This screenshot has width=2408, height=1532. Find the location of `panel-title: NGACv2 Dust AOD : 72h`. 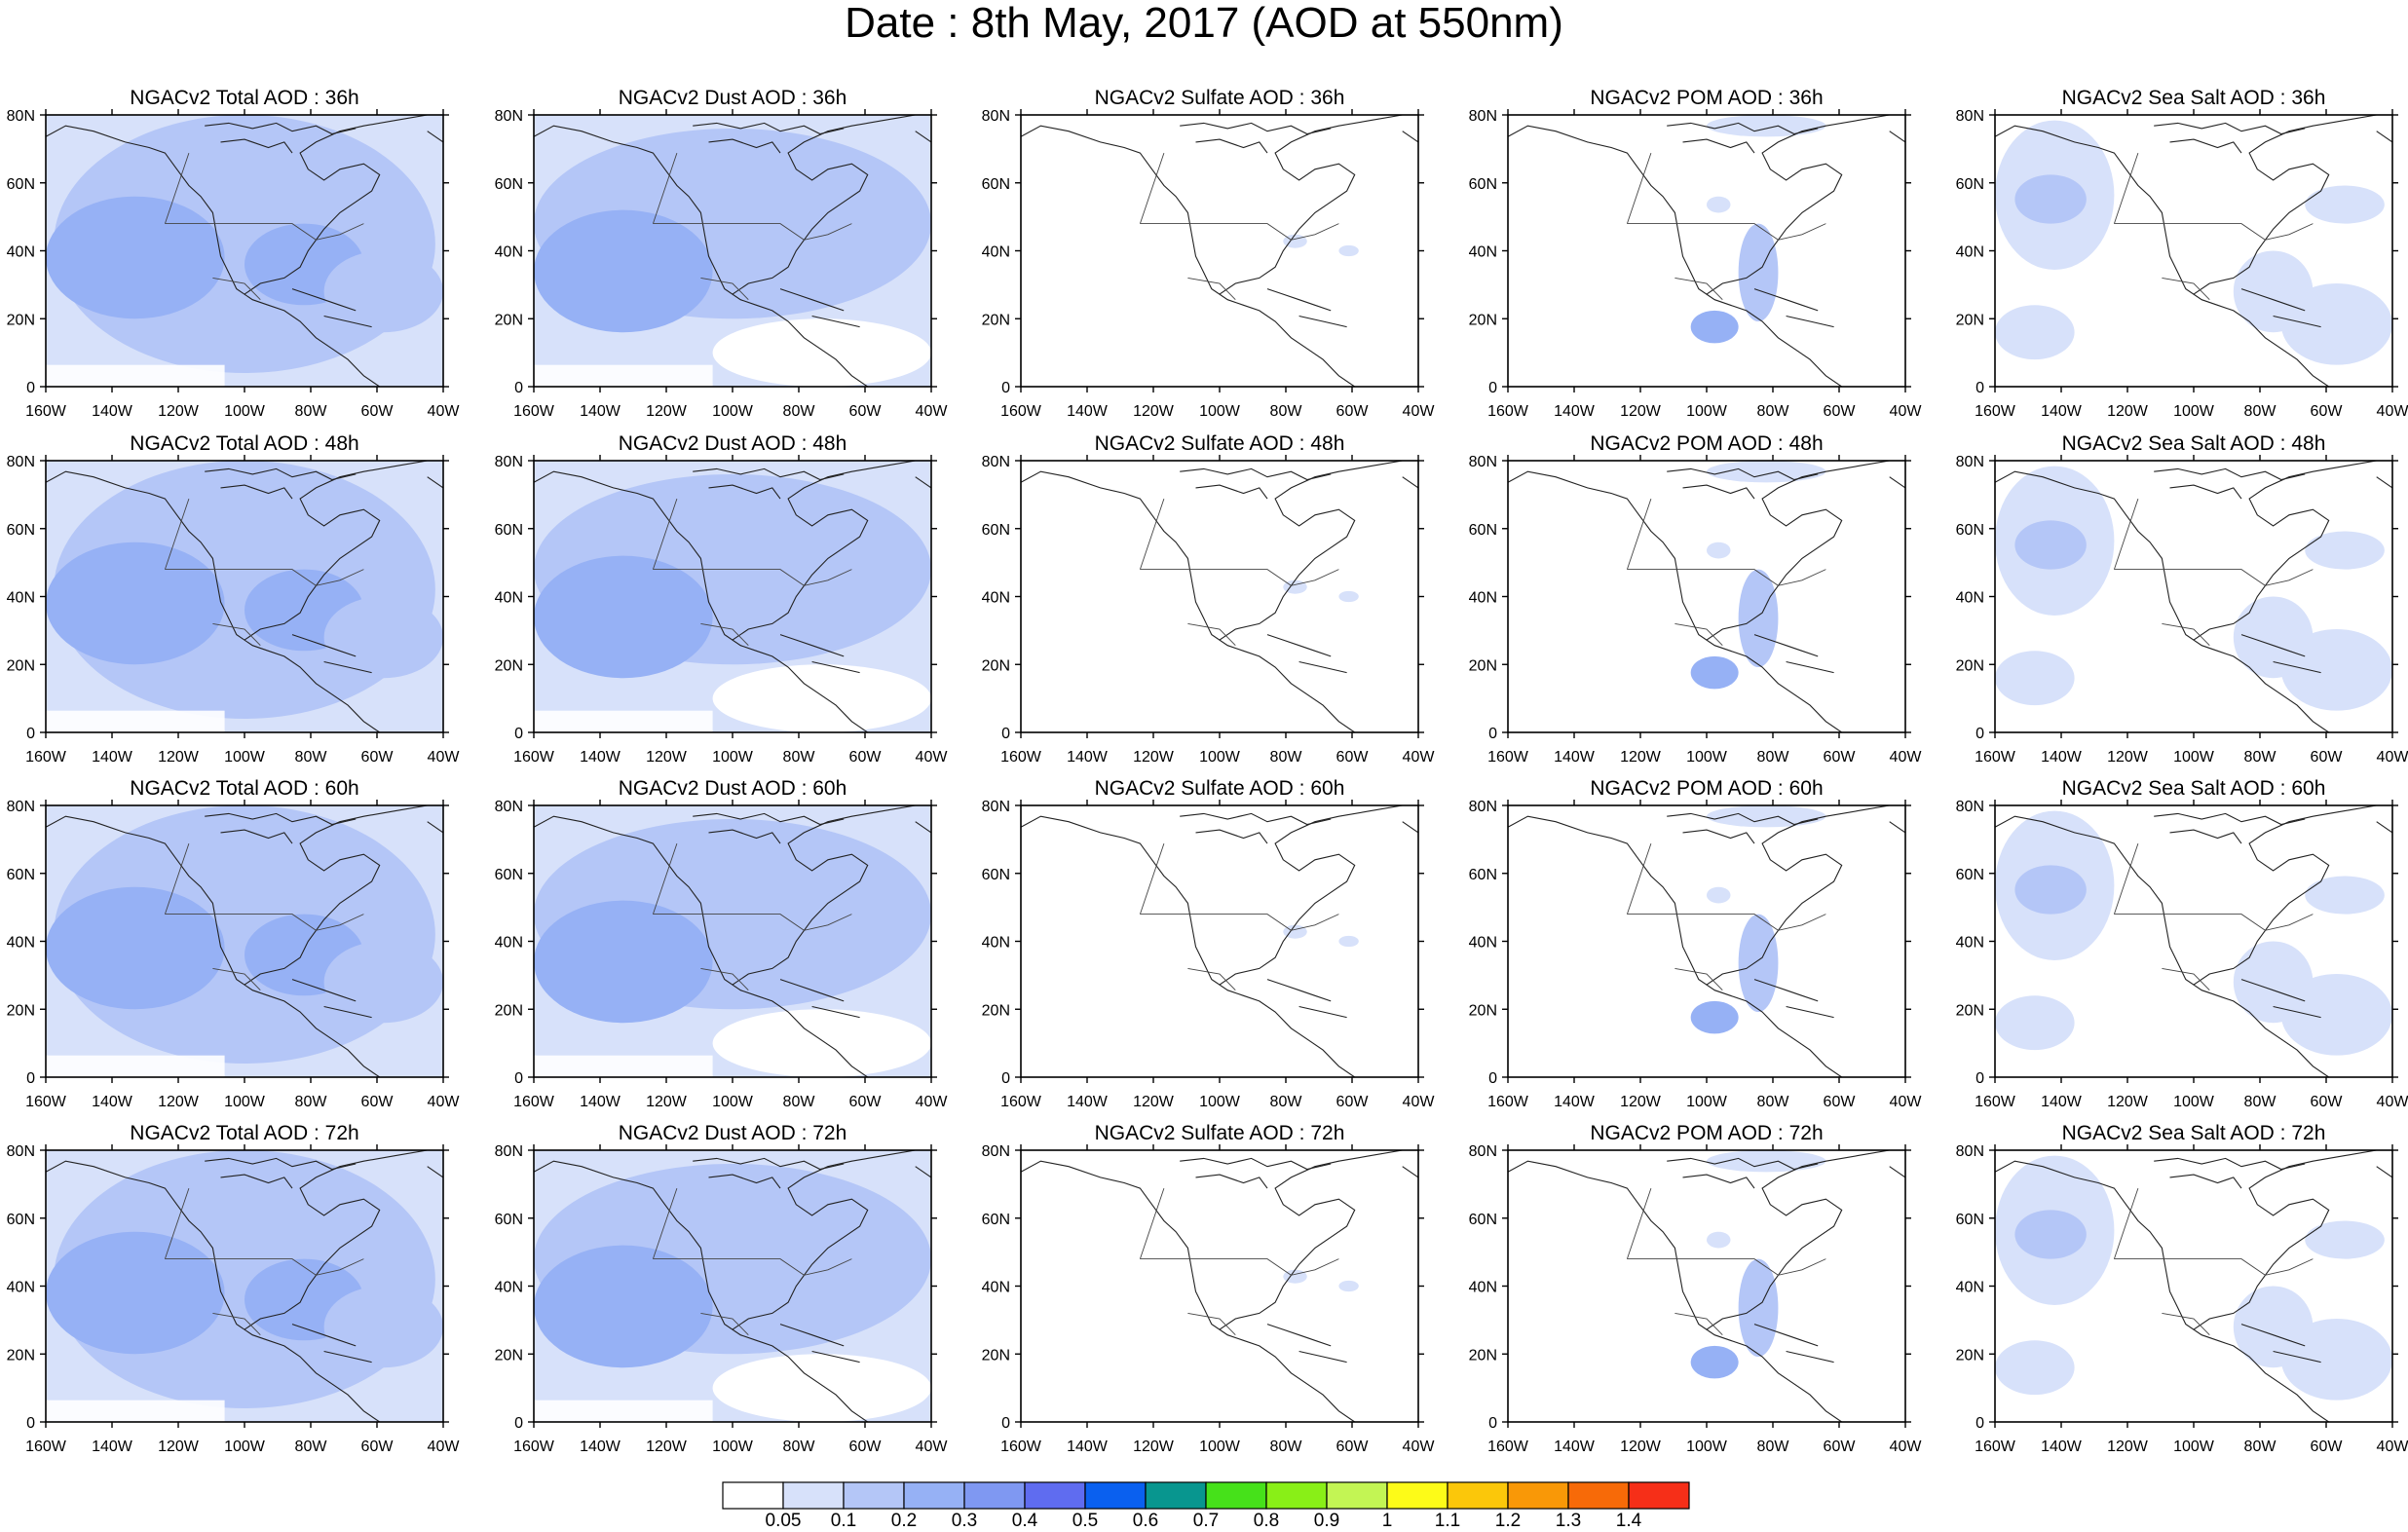

panel-title: NGACv2 Dust AOD : 72h is located at coordinates (733, 1133).